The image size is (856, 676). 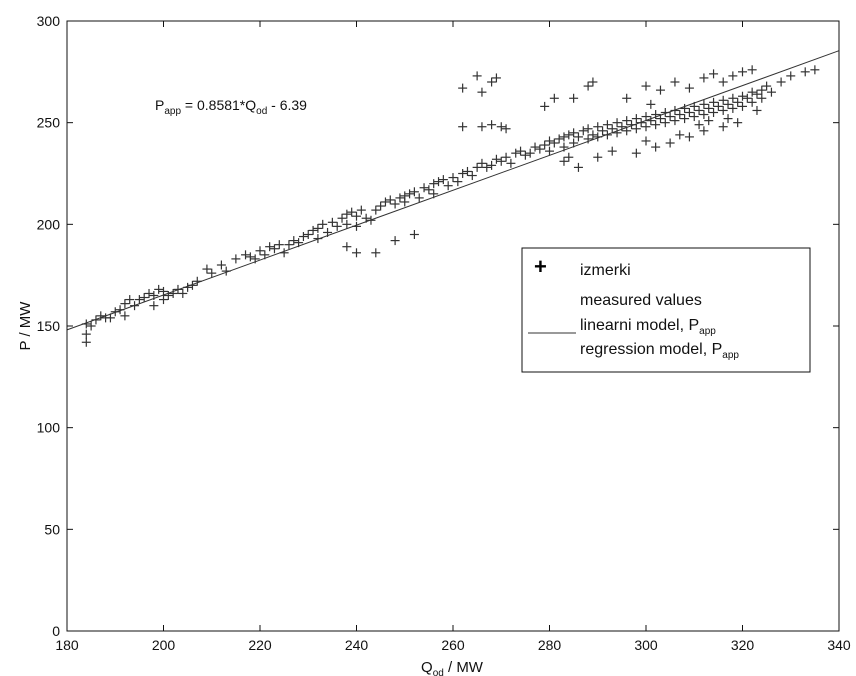 What do you see at coordinates (540, 266) in the screenshot?
I see `legend-marker-plus: +` at bounding box center [540, 266].